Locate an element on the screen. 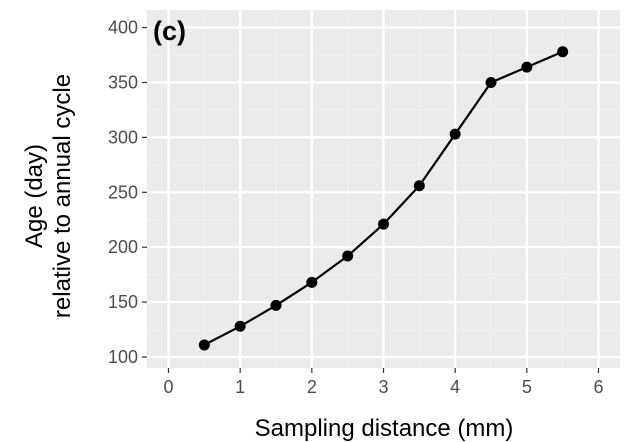 This screenshot has width=625, height=442. y-tick-label: 250 is located at coordinates (123, 192).